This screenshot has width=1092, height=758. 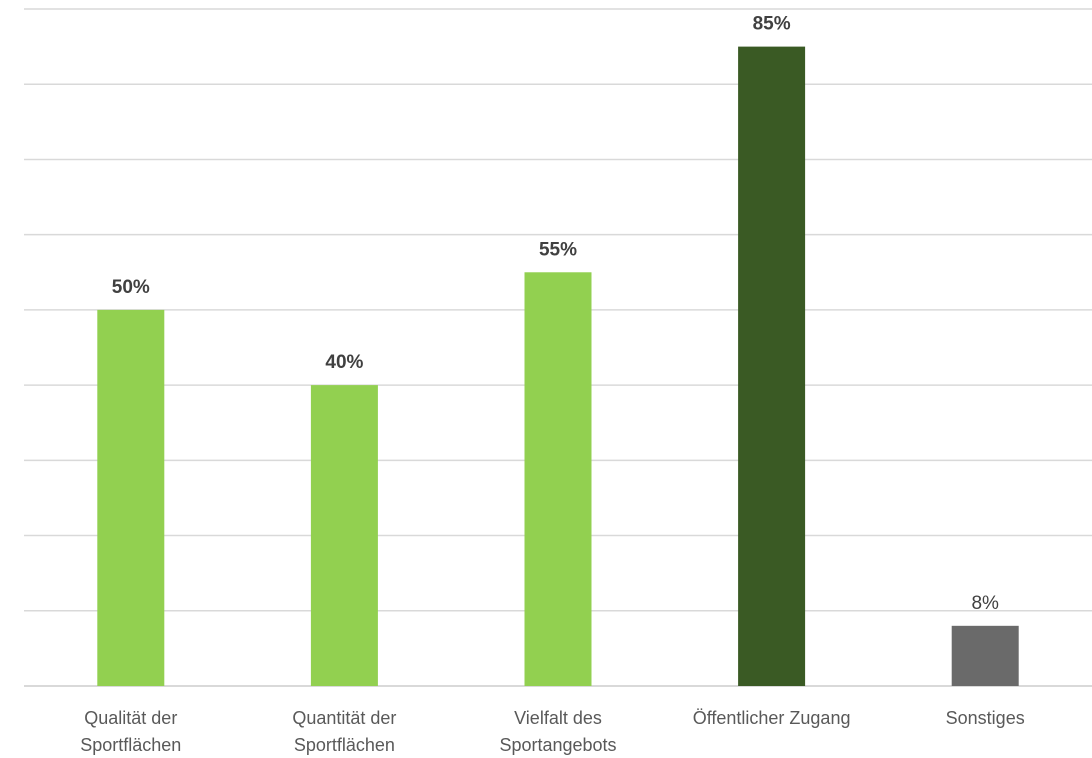 I want to click on category-label: Quantität der, so click(x=344, y=718).